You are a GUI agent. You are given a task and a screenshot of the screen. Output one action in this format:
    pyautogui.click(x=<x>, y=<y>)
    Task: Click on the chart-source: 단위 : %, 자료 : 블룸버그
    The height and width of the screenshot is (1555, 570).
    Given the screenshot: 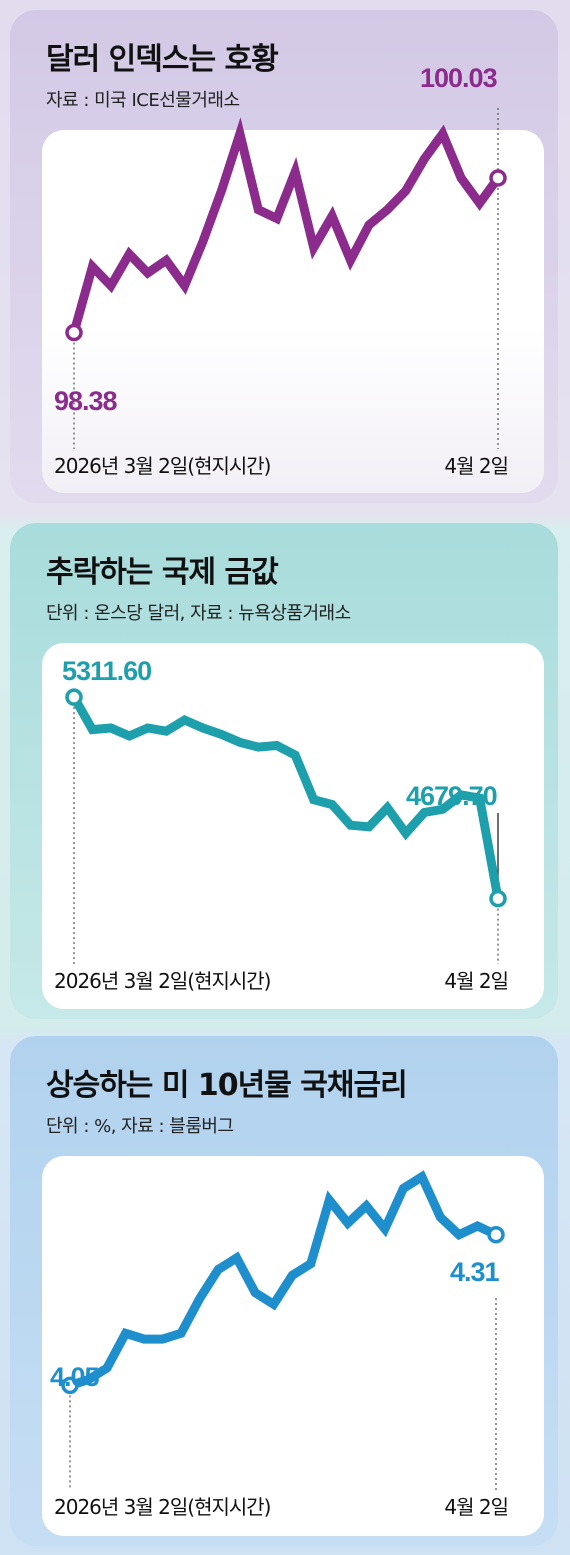 What is the action you would take?
    pyautogui.click(x=140, y=1126)
    